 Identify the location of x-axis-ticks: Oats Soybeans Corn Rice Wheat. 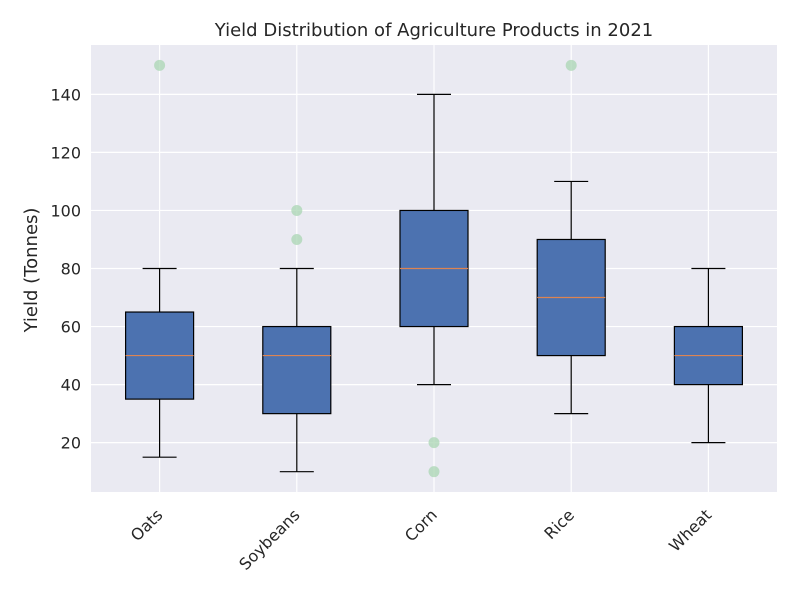
(421, 539).